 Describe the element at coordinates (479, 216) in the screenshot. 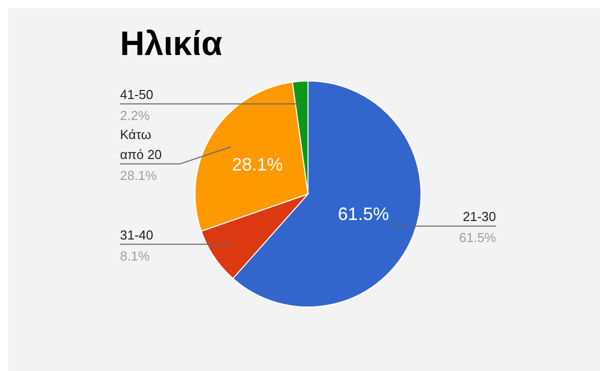

I see `slice-label: 21-30` at that location.